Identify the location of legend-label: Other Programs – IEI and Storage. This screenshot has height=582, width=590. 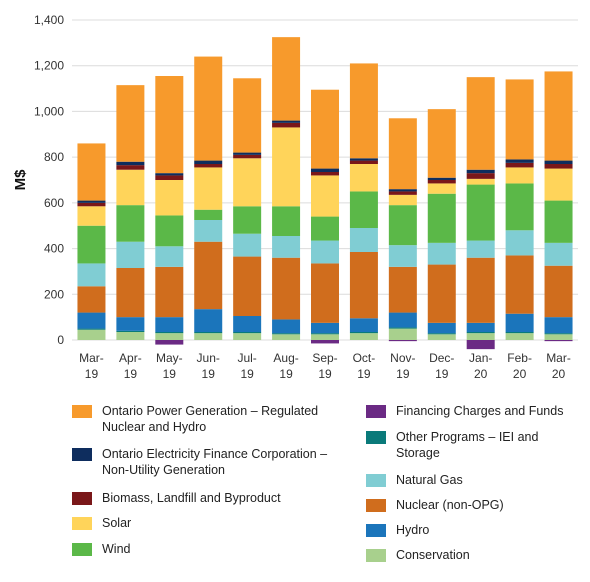
(467, 445).